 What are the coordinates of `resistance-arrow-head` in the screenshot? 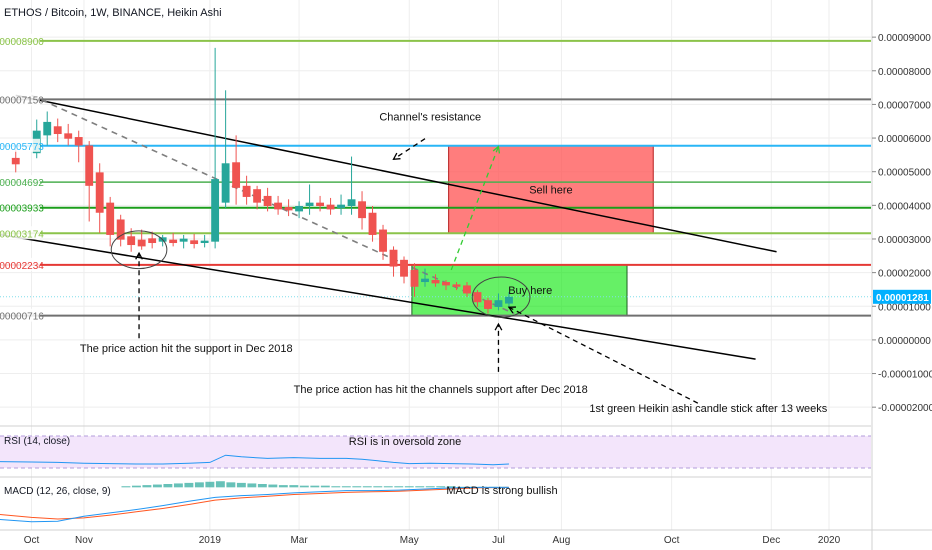 It's located at (396, 156).